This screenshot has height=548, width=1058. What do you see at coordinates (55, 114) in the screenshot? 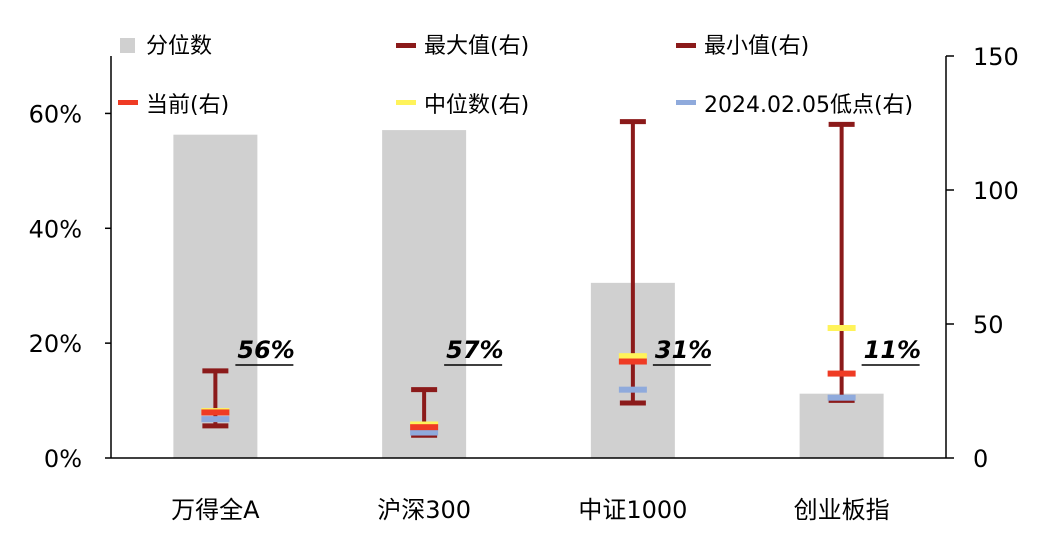
I see `left-tick-label-3: 60%` at bounding box center [55, 114].